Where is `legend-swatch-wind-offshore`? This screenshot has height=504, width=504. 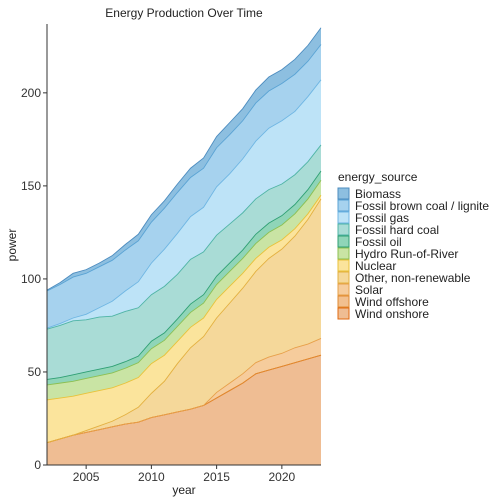
legend-swatch-wind-offshore is located at coordinates (343, 301).